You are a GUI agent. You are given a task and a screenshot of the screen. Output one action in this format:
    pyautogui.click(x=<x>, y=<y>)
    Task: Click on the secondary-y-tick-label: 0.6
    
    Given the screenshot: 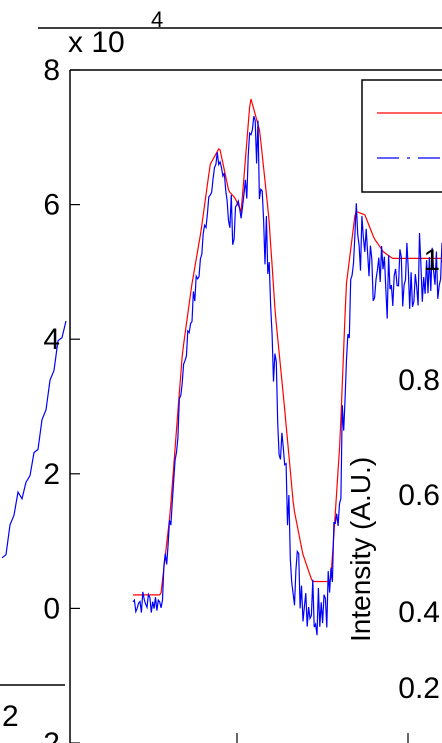 What is the action you would take?
    pyautogui.click(x=419, y=495)
    